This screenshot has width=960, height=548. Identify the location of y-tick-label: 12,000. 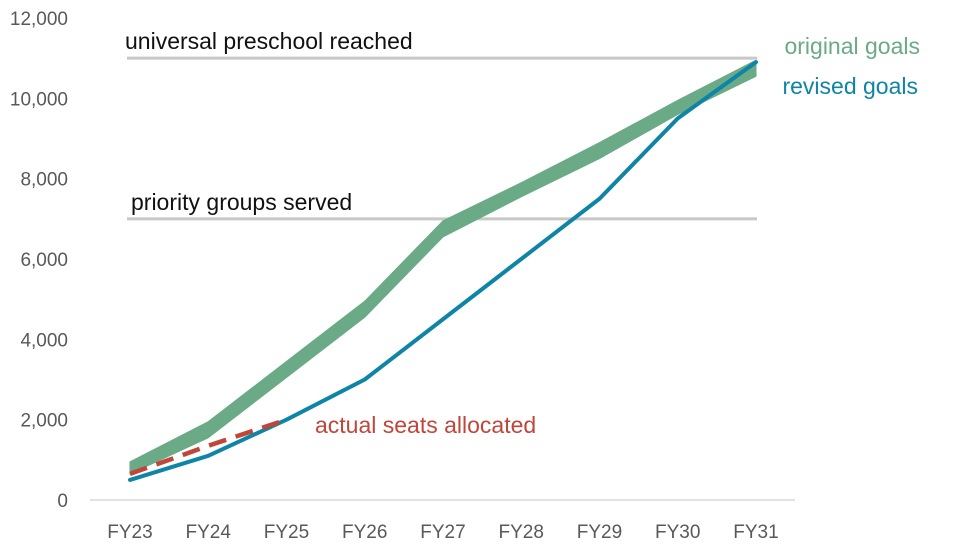
(39, 19).